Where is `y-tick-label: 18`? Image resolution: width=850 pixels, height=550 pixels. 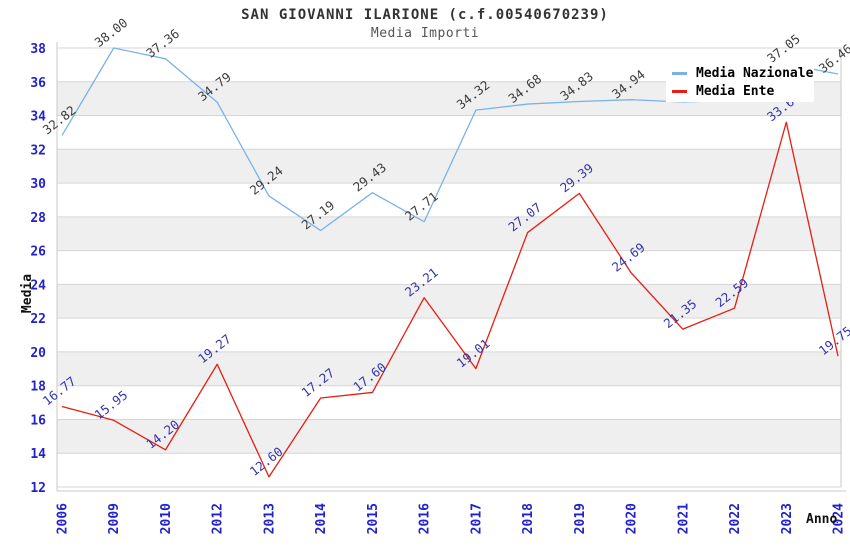 y-tick-label: 18 is located at coordinates (38, 387).